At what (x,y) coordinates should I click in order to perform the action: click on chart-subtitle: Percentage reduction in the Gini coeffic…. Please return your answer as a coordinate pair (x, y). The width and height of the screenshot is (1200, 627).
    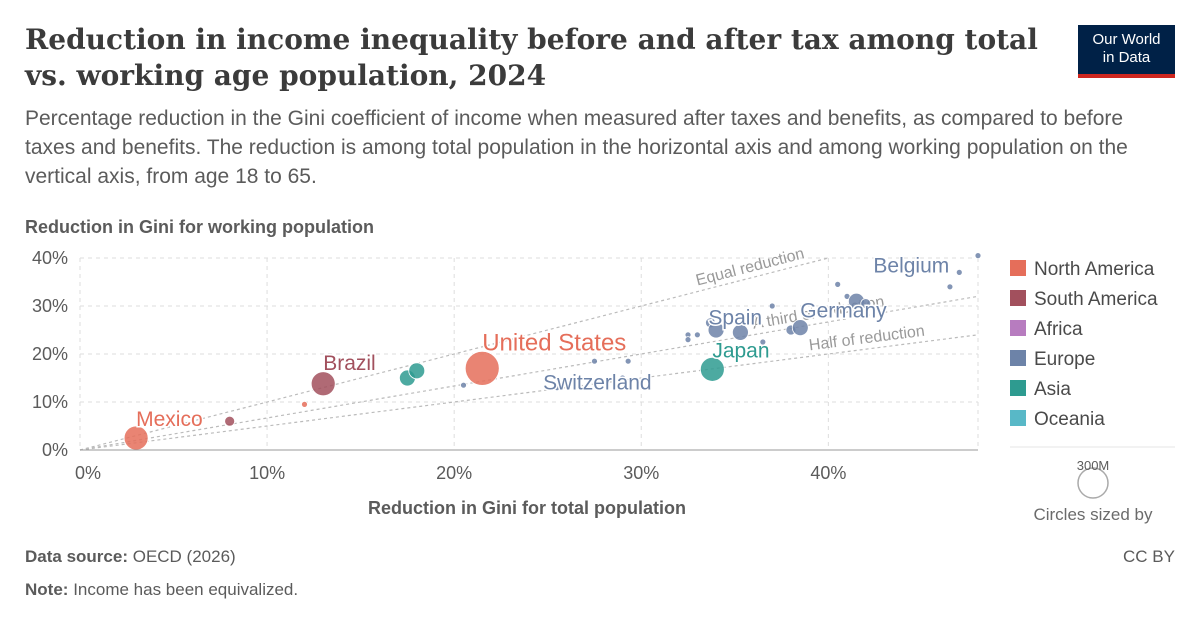
    Looking at the image, I should click on (576, 147).